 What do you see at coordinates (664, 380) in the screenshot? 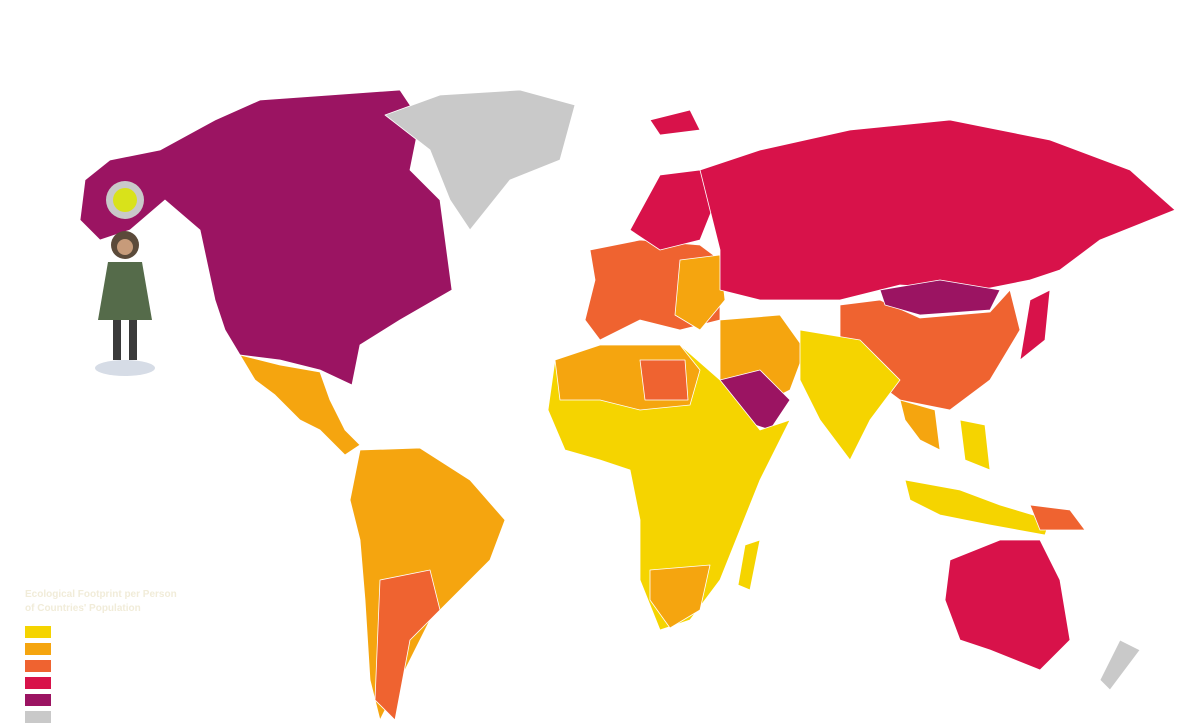
I see `libya` at bounding box center [664, 380].